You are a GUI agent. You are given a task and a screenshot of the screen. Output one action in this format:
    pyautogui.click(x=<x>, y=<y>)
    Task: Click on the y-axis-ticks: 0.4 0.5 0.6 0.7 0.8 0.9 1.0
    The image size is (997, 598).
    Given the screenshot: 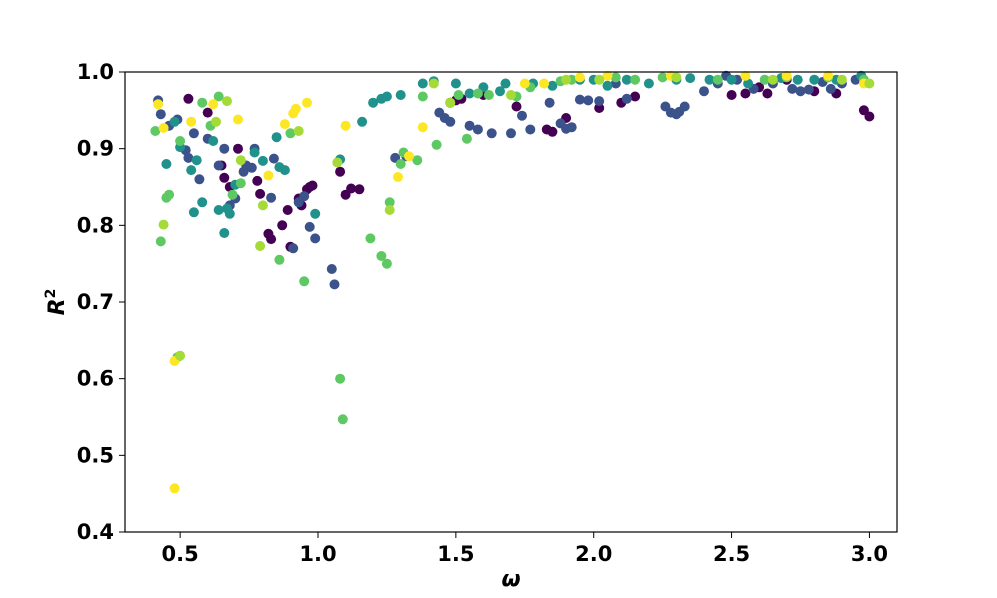 What is the action you would take?
    pyautogui.click(x=101, y=302)
    